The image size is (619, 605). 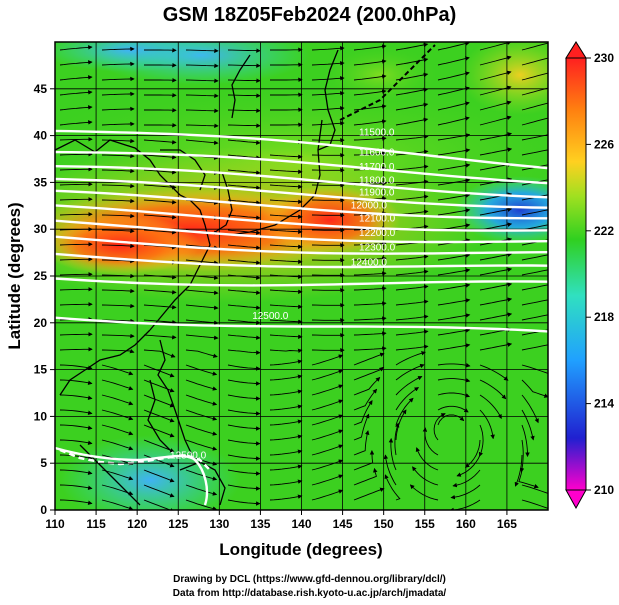 What do you see at coordinates (507, 524) in the screenshot?
I see `x-tick-label: 165` at bounding box center [507, 524].